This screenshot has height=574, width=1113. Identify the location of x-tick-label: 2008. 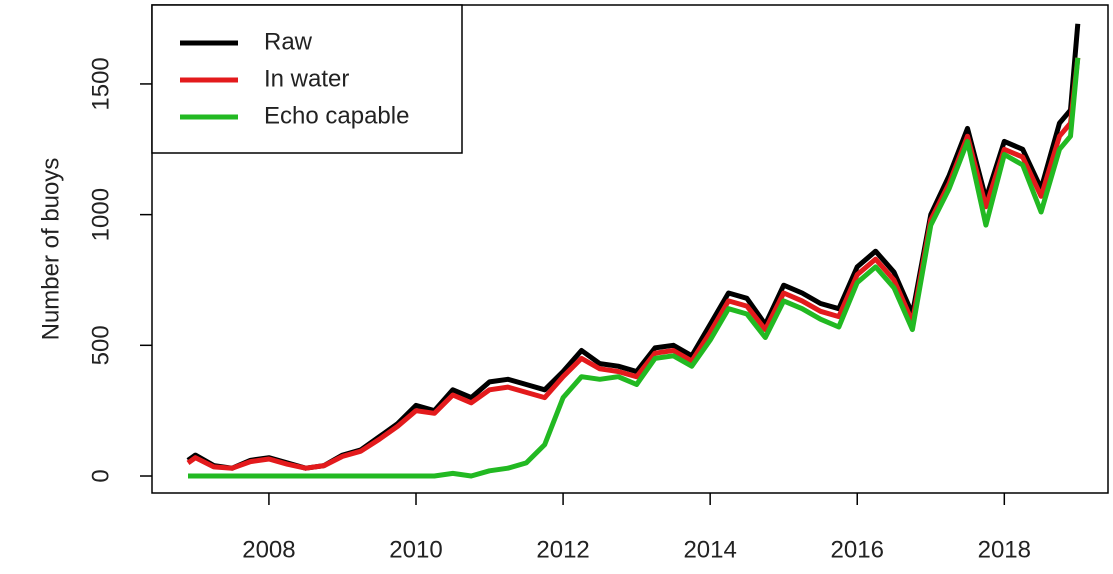
(268, 549).